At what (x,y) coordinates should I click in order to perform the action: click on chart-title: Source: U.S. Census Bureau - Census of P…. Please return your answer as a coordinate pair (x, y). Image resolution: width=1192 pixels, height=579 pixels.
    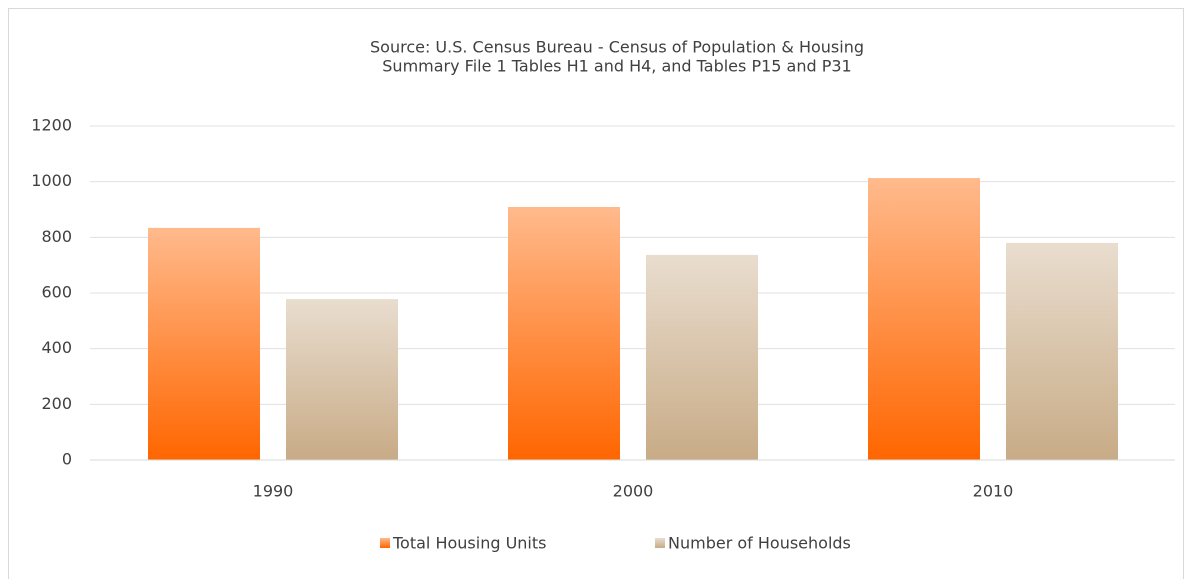
    Looking at the image, I should click on (617, 47).